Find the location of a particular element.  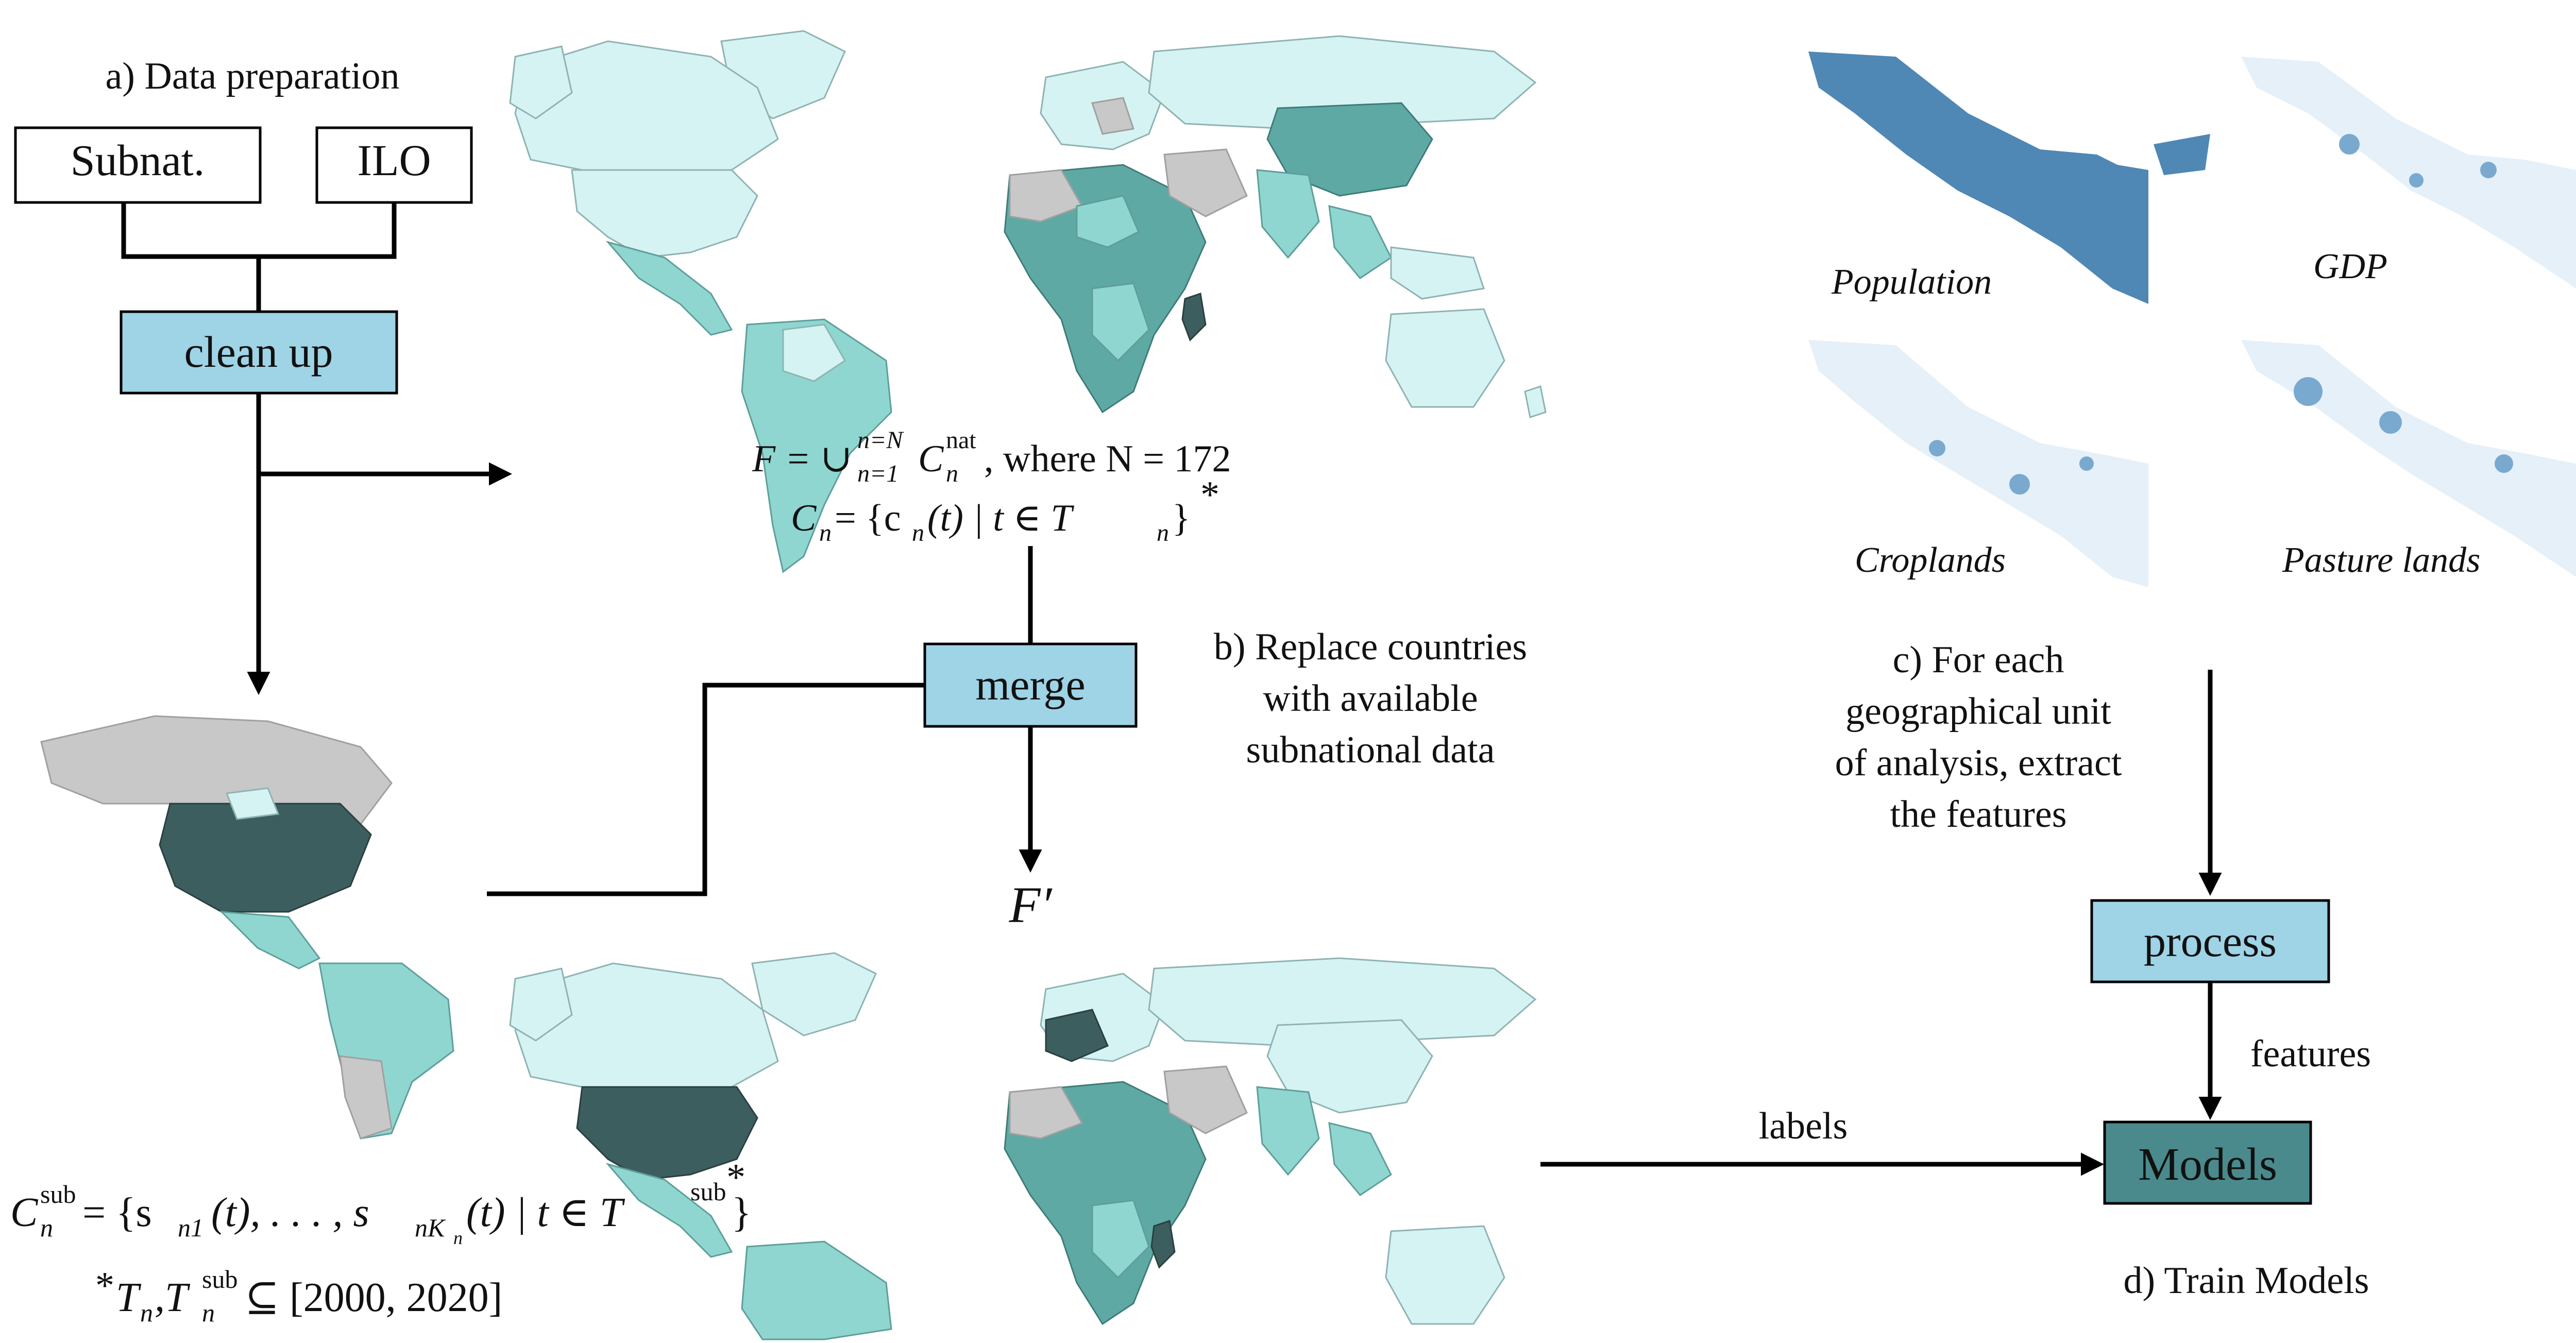

subnat-box is located at coordinates (138, 165).